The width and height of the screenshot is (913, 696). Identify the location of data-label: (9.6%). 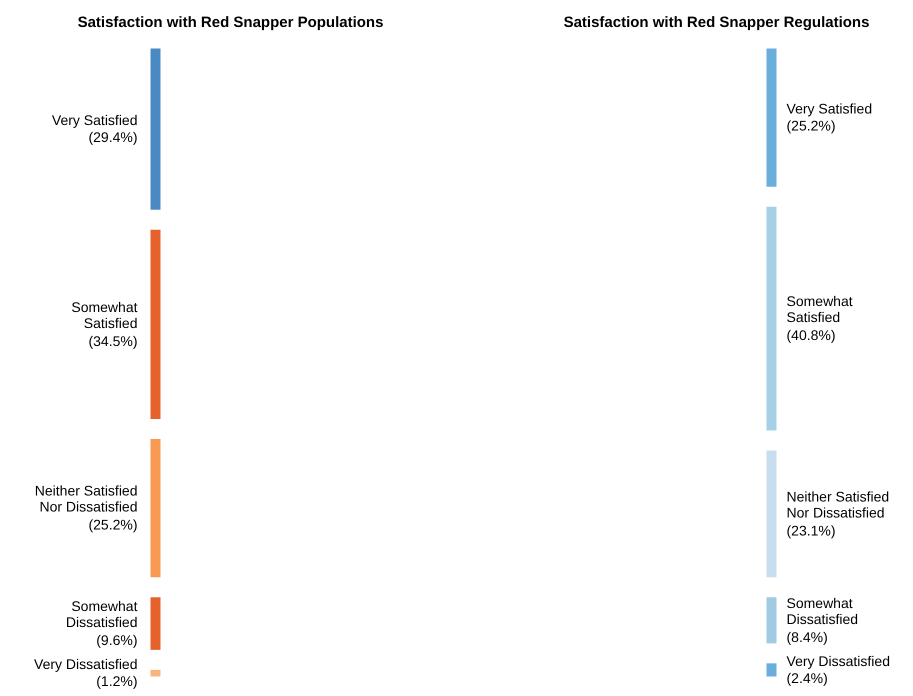
(117, 640).